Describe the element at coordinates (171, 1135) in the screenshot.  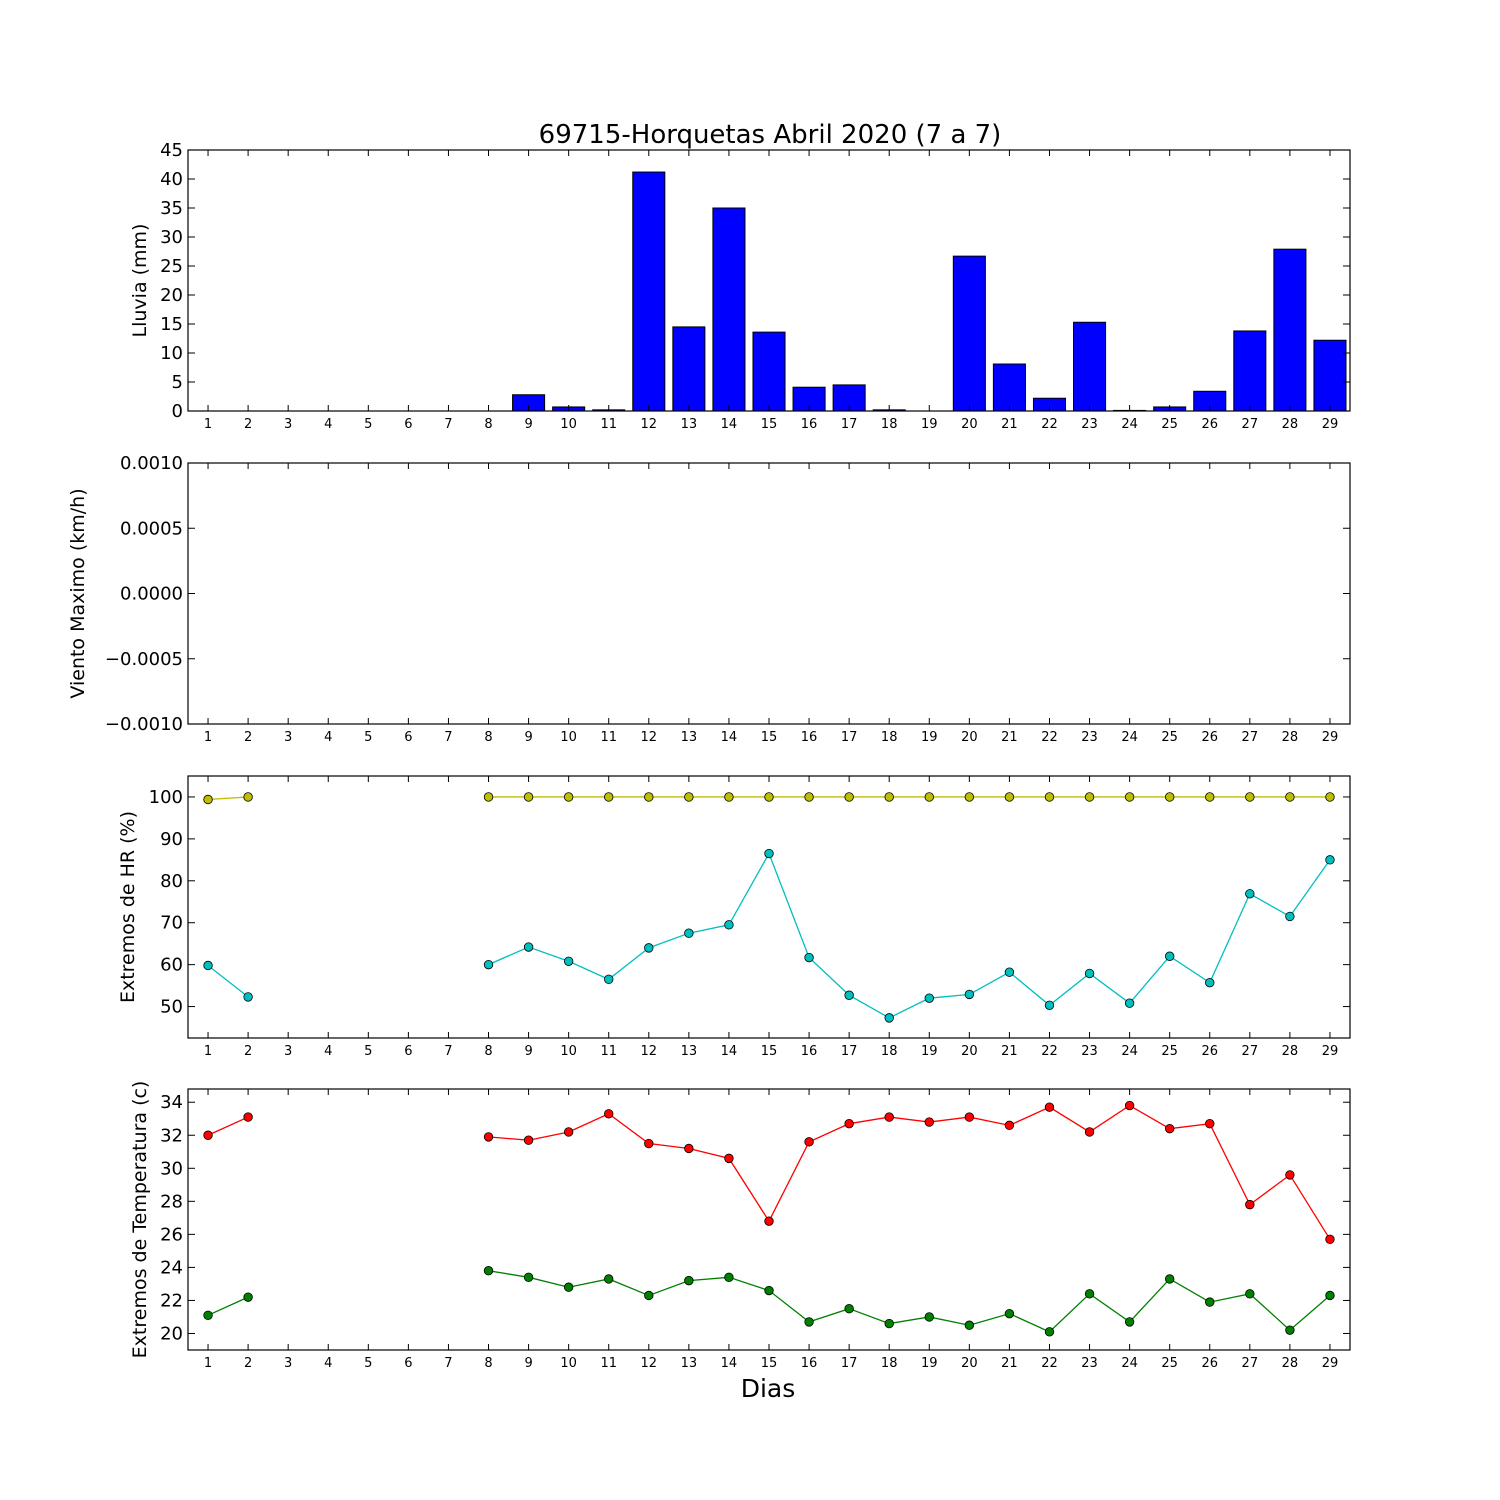
I see `y-tick-label: 32` at that location.